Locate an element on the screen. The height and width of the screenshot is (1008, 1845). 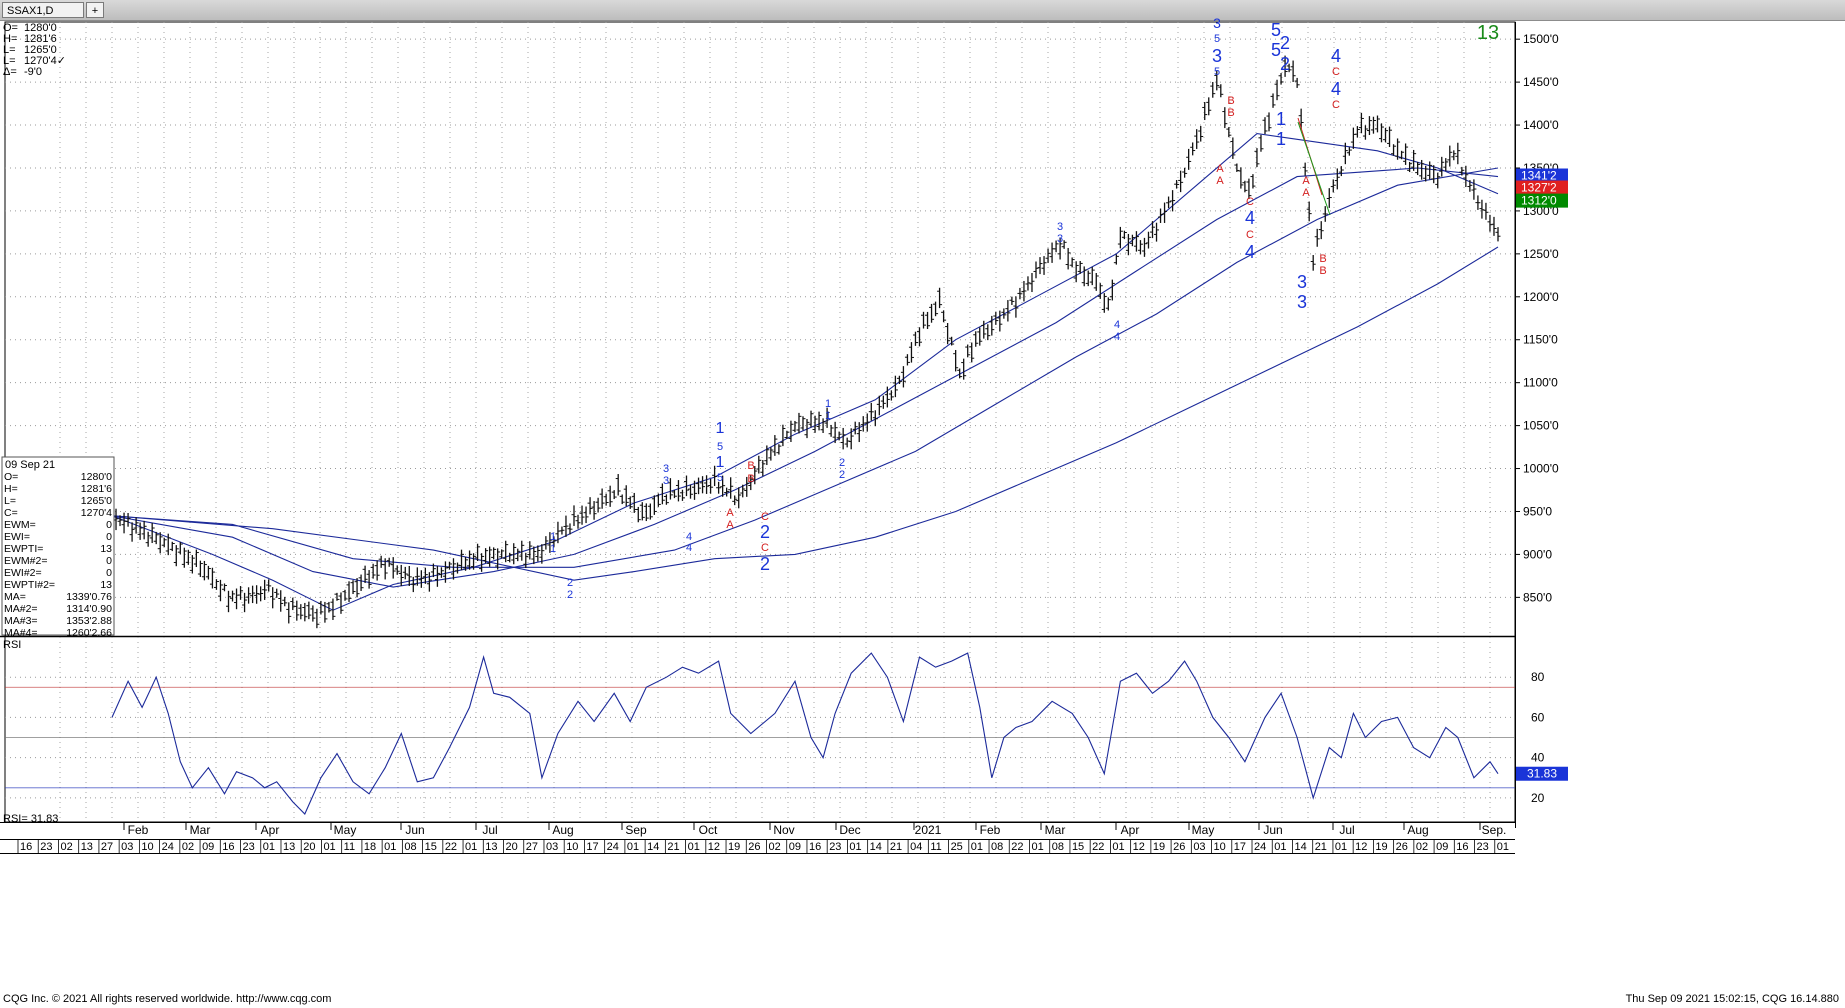
rsi-title: RSI is located at coordinates (12, 645).